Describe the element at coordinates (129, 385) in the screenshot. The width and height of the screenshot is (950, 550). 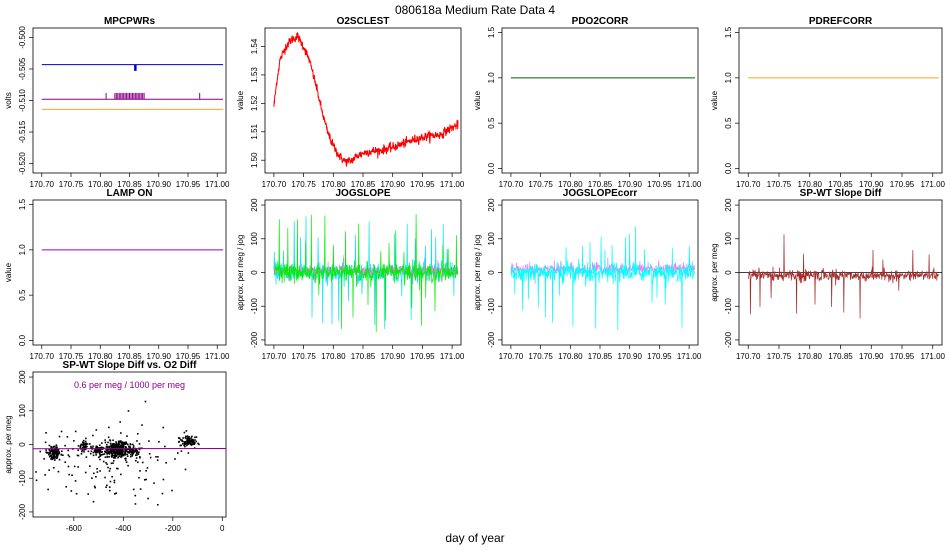
I see `fit-annotation: 0.6 per meg / 1000 per meg` at that location.